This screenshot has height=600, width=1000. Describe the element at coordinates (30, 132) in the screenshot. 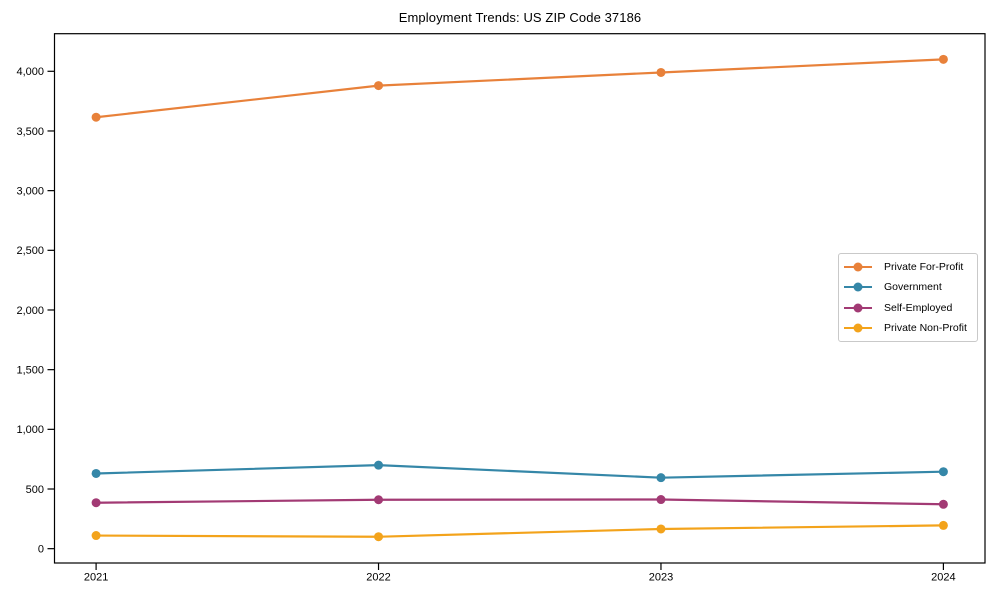

I see `y-axis-tick-label: 3,500` at that location.